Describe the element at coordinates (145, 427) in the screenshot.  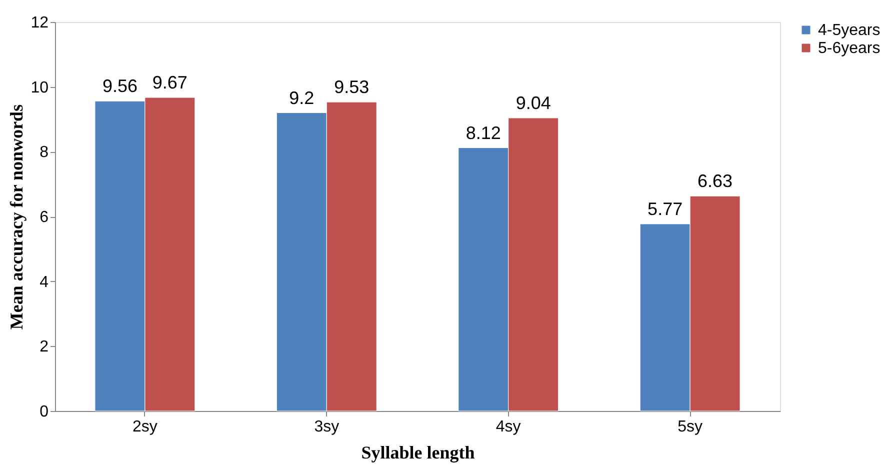
I see `x-tick-label: 2sy` at that location.